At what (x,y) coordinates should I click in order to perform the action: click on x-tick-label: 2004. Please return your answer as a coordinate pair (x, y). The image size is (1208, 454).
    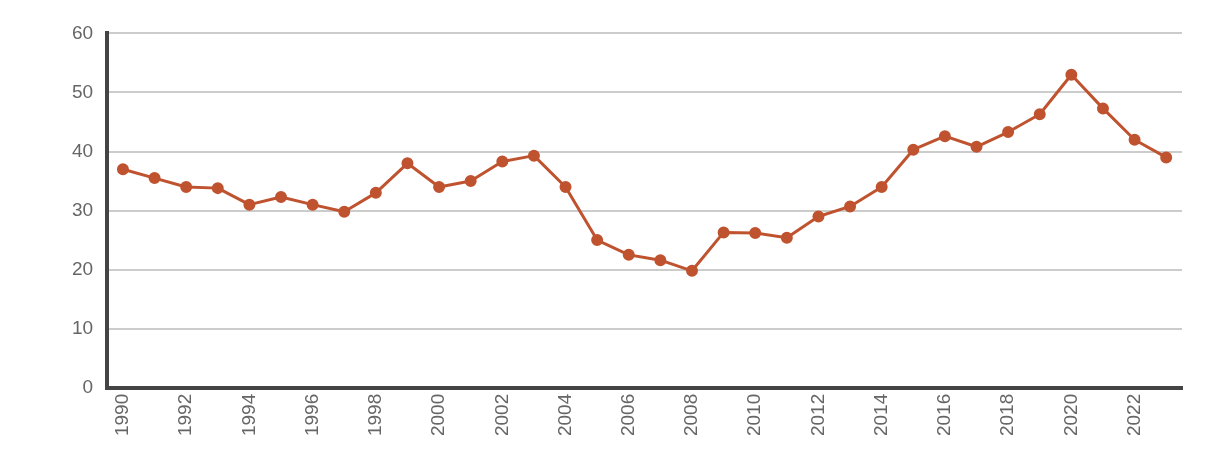
    Looking at the image, I should click on (564, 415).